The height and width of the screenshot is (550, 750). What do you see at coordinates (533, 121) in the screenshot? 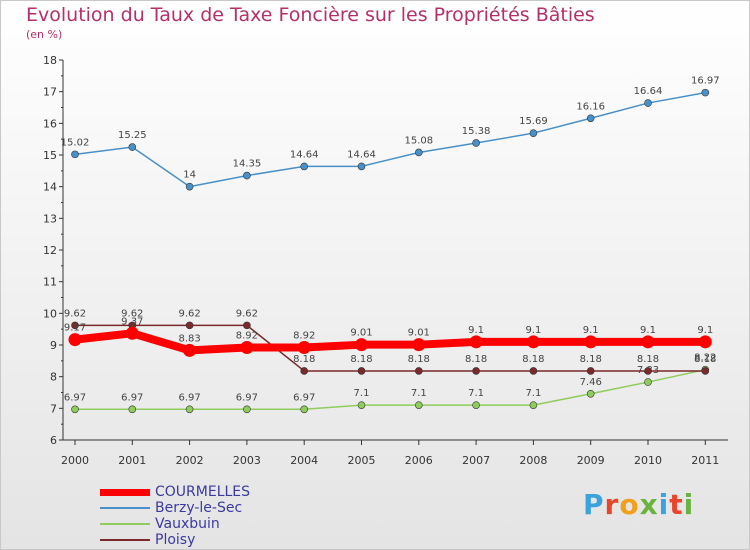
I see `data-label: 15.69` at bounding box center [533, 121].